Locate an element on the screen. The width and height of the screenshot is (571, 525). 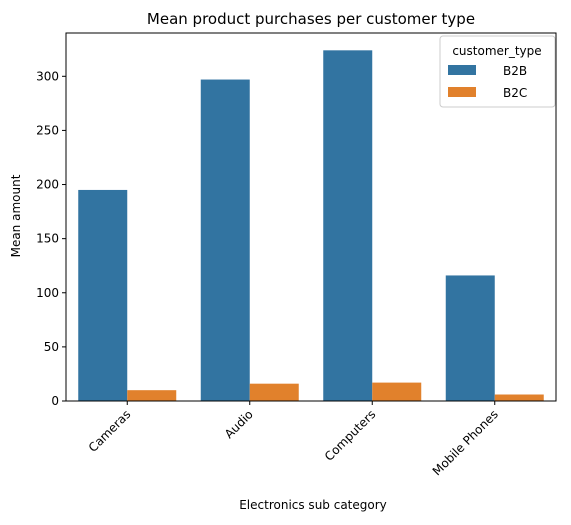
bar-b2c-cameras is located at coordinates (152, 395).